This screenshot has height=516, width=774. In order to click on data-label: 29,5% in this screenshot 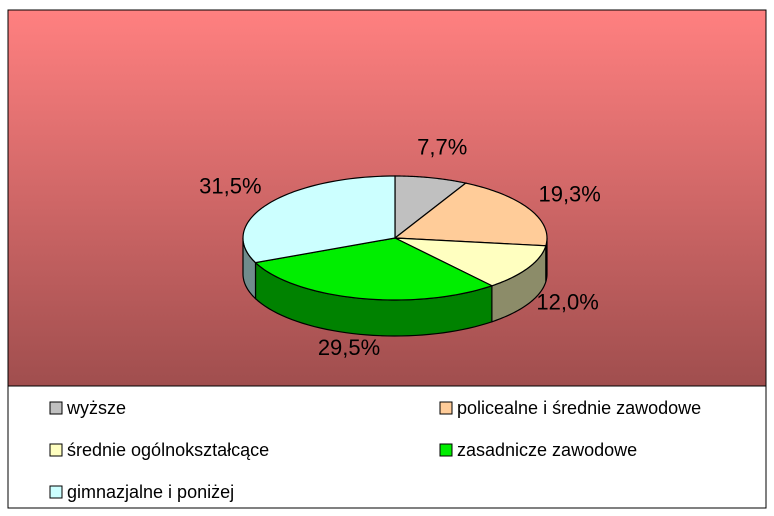, I will do `click(349, 347)`.